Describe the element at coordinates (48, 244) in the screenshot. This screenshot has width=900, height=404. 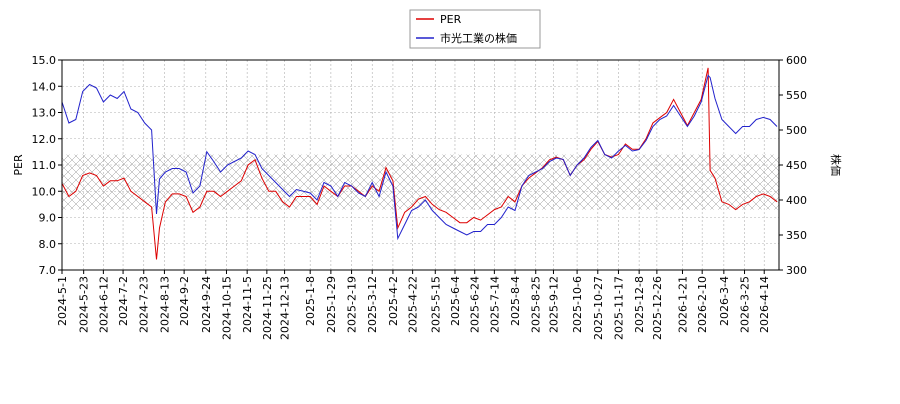
I see `y-tick-label: 8.0` at that location.